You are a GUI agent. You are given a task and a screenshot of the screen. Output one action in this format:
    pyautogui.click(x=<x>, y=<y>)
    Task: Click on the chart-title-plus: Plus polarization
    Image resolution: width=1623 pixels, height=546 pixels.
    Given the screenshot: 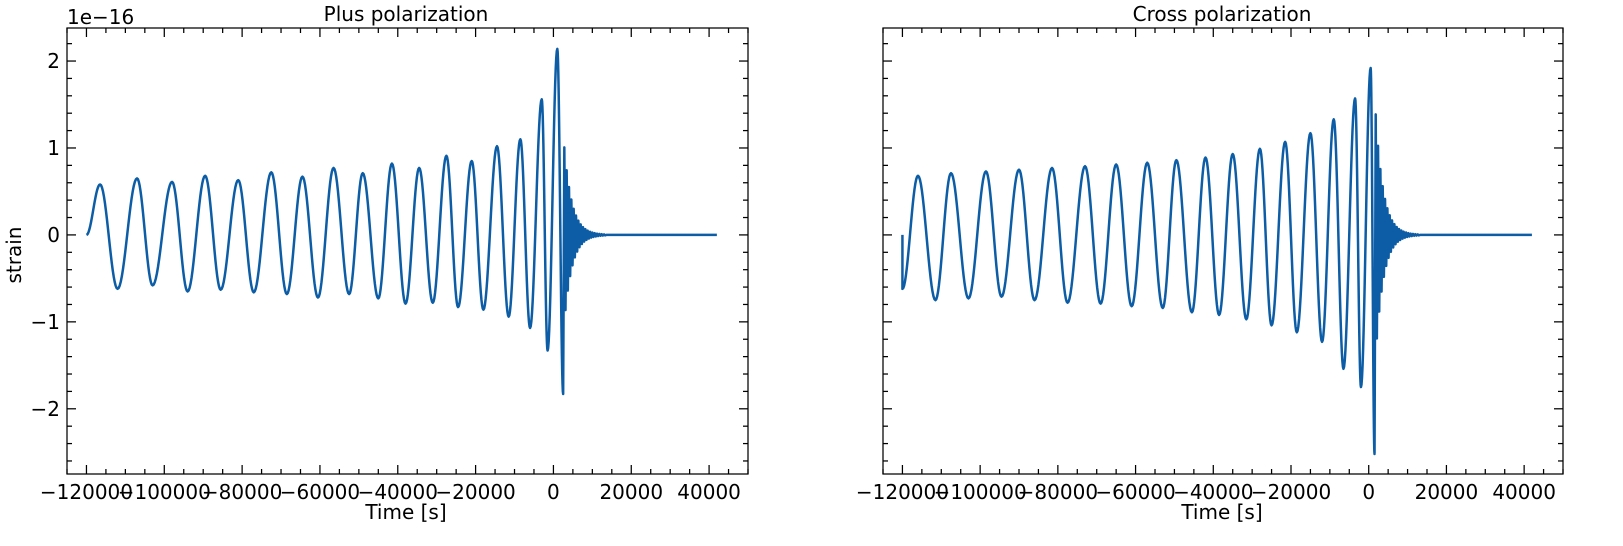 What is the action you would take?
    pyautogui.click(x=406, y=14)
    